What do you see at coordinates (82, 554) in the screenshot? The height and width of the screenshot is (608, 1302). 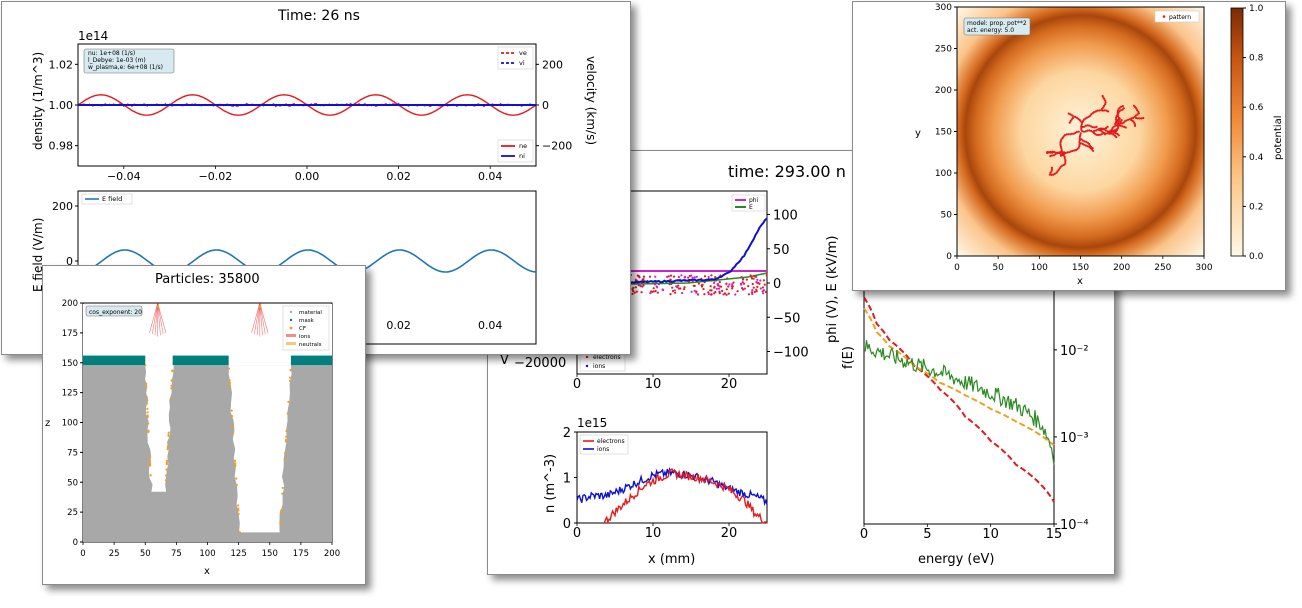 I see `etch-x-tick-label: 0` at bounding box center [82, 554].